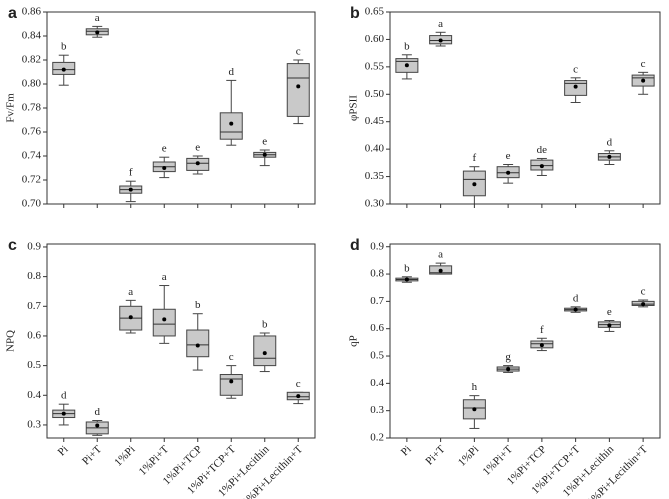  I want to click on y-tick-label: 0.55, so click(375, 66).